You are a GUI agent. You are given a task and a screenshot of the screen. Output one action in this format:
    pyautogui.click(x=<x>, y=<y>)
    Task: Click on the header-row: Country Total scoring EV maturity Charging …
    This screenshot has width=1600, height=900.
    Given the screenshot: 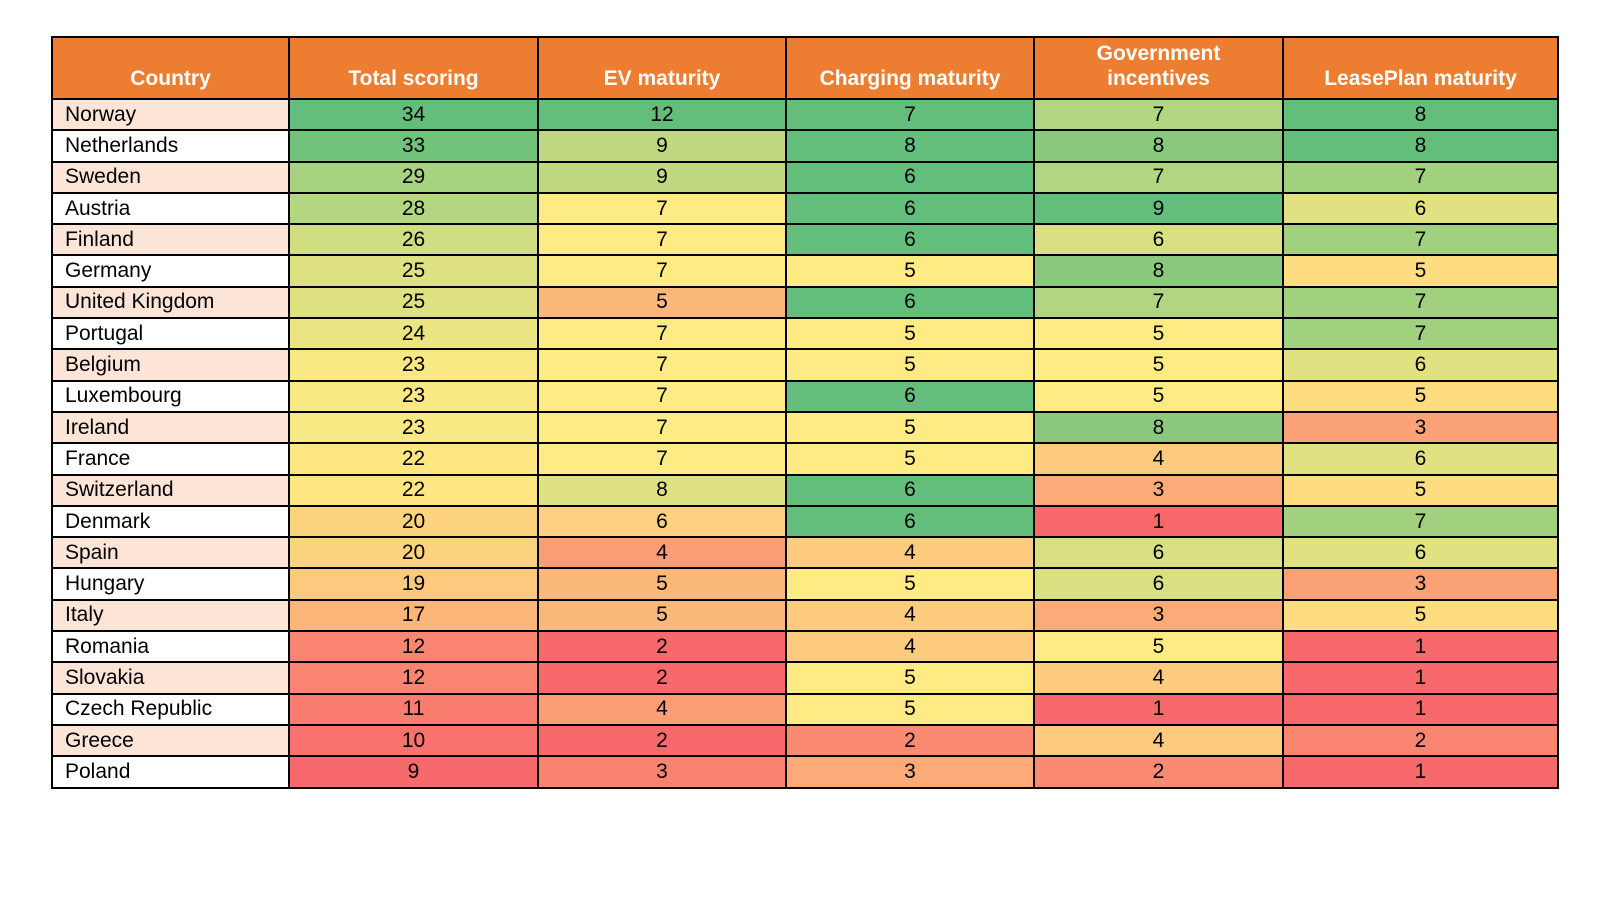 What is the action you would take?
    pyautogui.click(x=805, y=68)
    